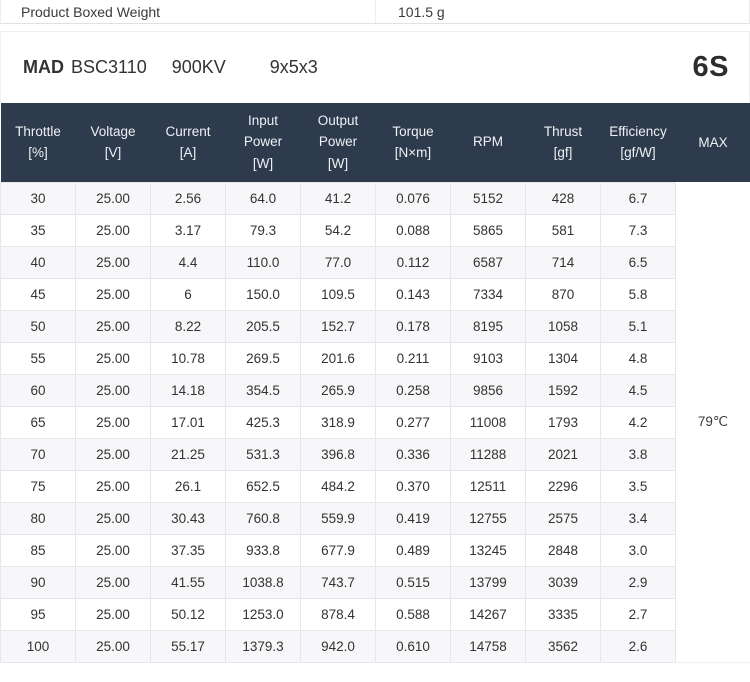 Image resolution: width=750 pixels, height=682 pixels. What do you see at coordinates (638, 646) in the screenshot?
I see `cell-efficiency: 2.6` at bounding box center [638, 646].